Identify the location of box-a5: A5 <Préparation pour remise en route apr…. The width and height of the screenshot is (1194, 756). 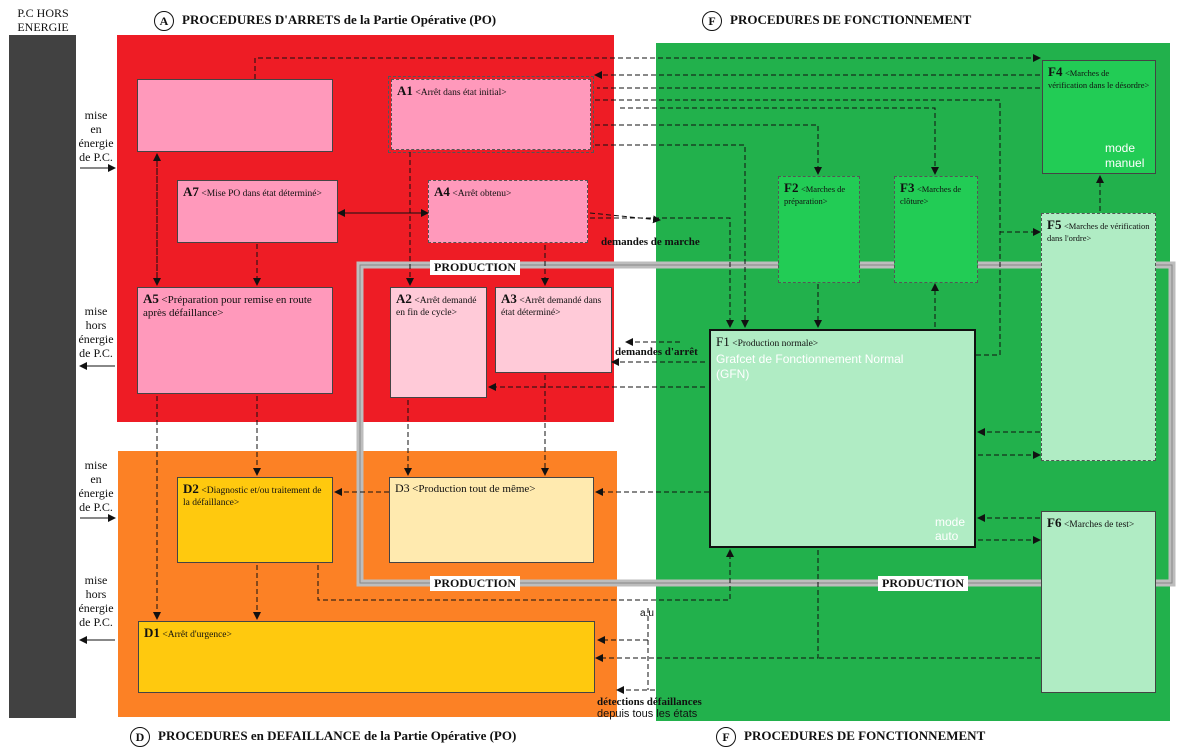
(235, 340).